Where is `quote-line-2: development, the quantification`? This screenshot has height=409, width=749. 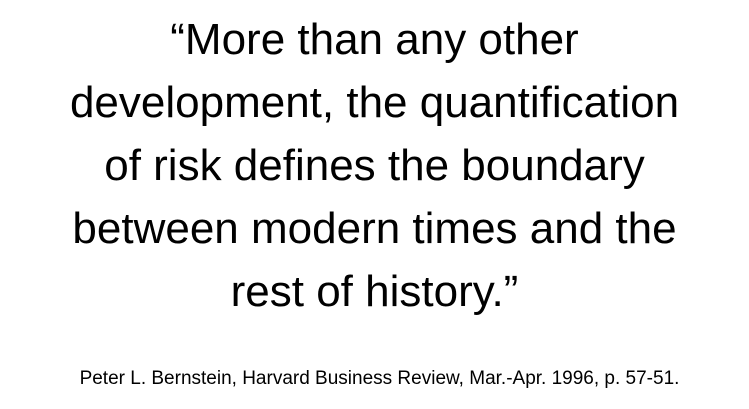 quote-line-2: development, the quantification is located at coordinates (374, 102).